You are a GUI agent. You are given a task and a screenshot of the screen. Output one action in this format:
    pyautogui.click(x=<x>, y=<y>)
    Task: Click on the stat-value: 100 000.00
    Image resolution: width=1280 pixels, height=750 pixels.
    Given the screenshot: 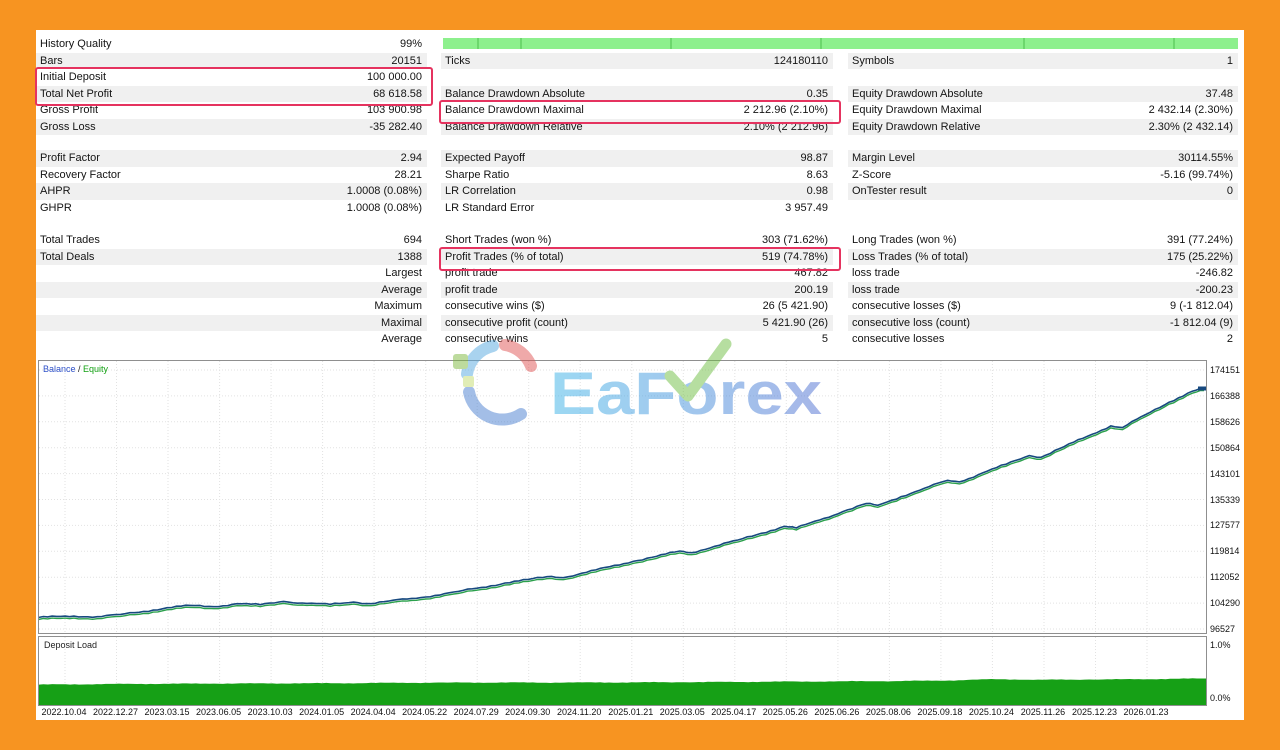 What is the action you would take?
    pyautogui.click(x=394, y=77)
    